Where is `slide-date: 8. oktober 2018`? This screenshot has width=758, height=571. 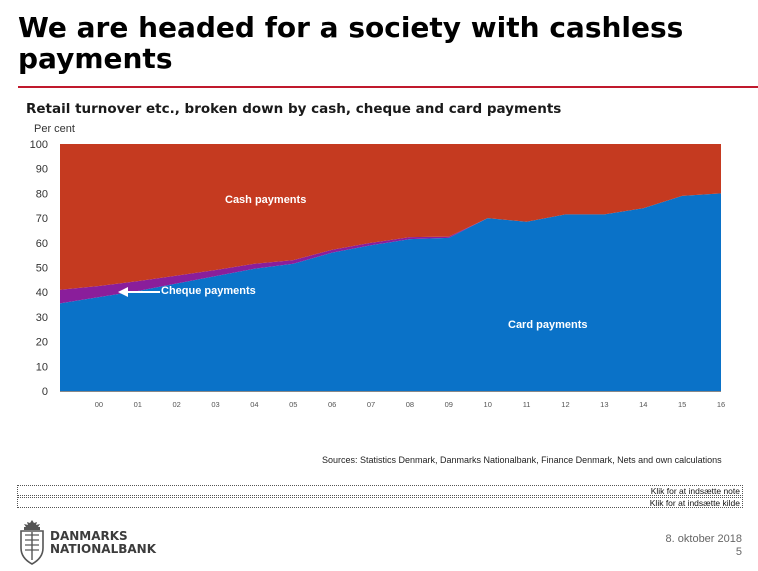 slide-date: 8. oktober 2018 is located at coordinates (703, 539).